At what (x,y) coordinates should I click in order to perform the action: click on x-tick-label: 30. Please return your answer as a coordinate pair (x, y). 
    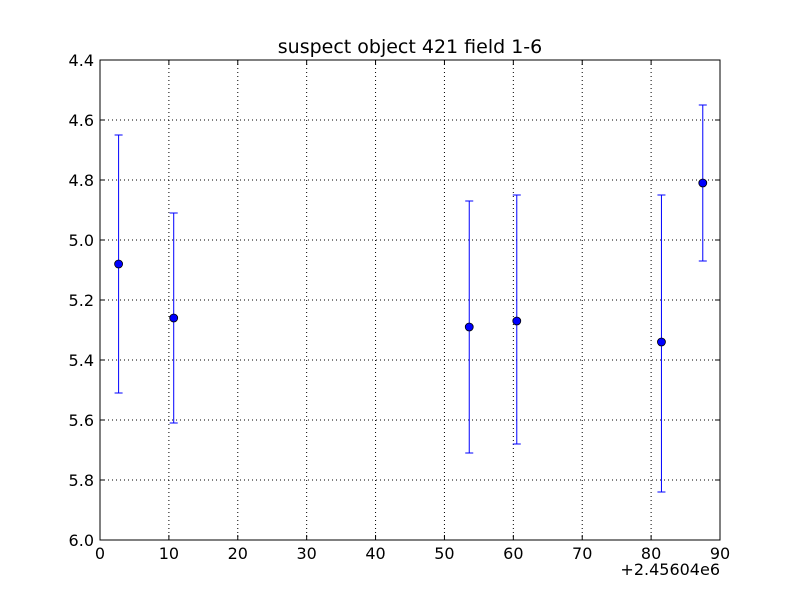
    Looking at the image, I should click on (306, 553).